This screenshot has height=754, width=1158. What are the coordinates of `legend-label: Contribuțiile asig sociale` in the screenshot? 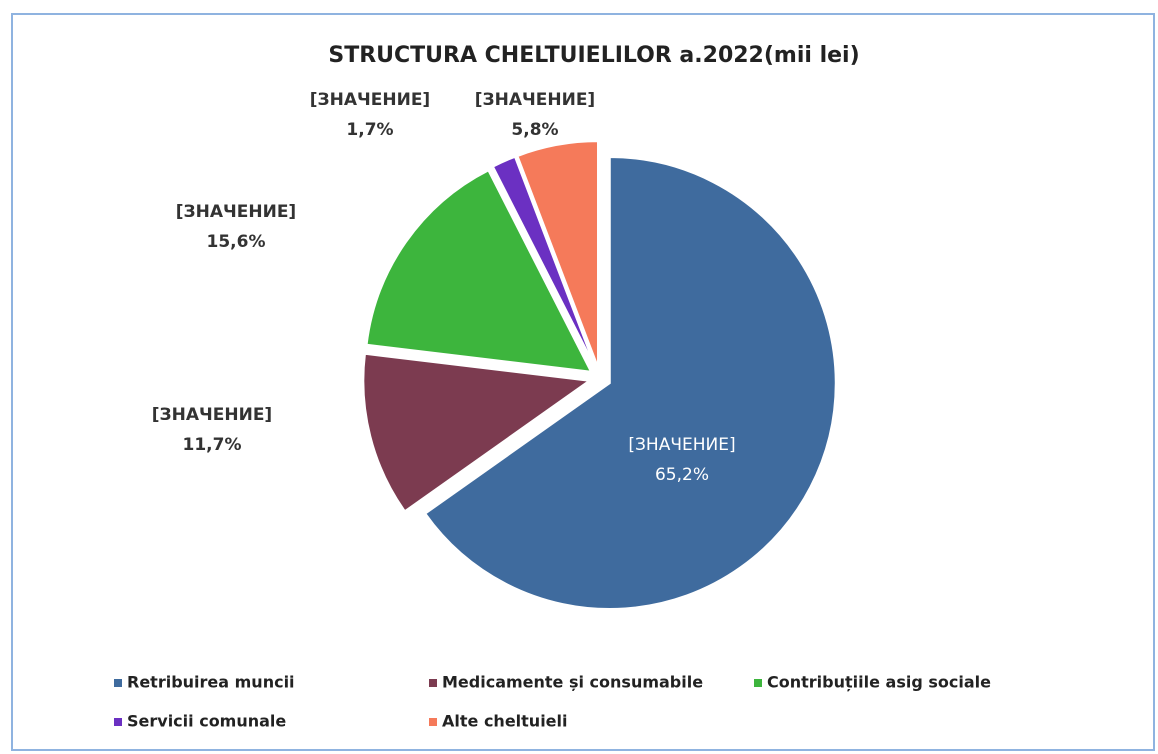 It's located at (879, 682).